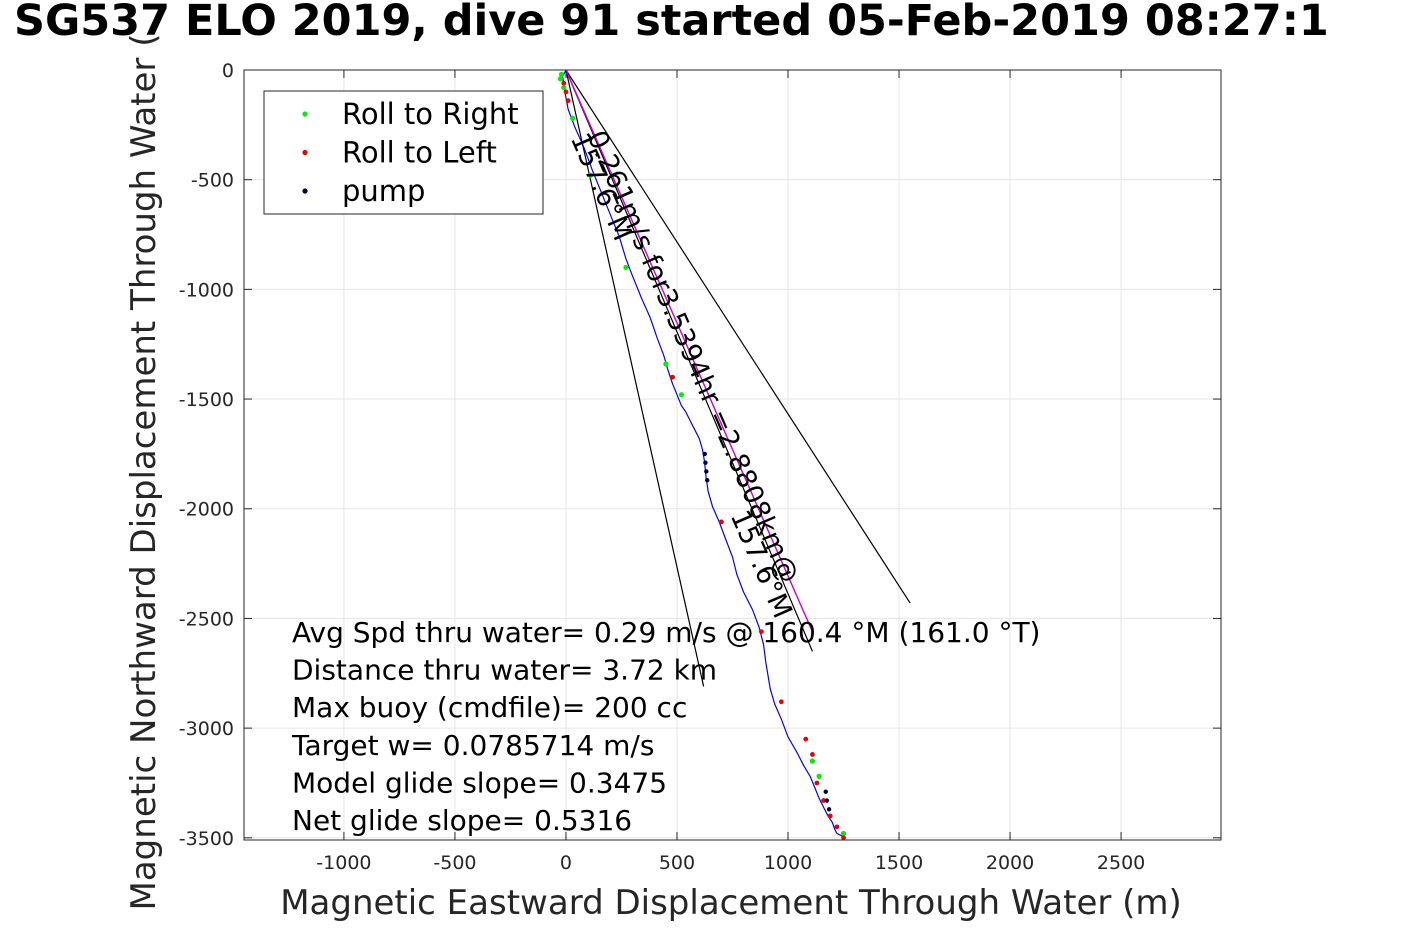 The height and width of the screenshot is (945, 1417). What do you see at coordinates (206, 290) in the screenshot?
I see `y-tick-label: -1000` at bounding box center [206, 290].